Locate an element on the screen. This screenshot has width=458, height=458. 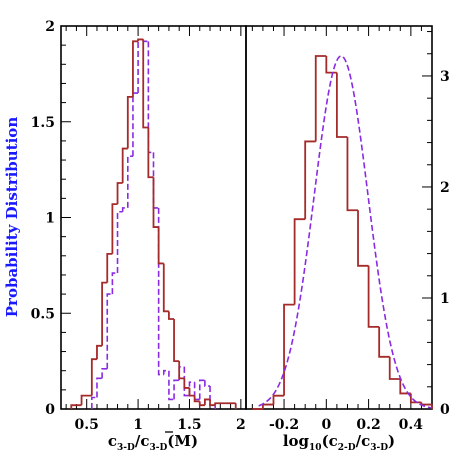
left-y-tick-label: 2 is located at coordinates (50, 27).